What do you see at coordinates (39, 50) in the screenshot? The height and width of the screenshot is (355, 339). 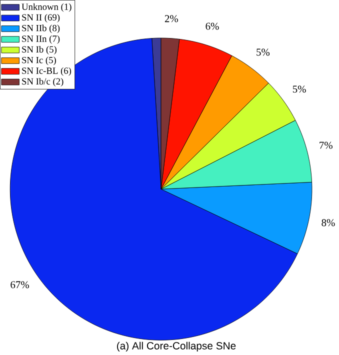 I see `legend-label: SN Ib (5)` at bounding box center [39, 50].